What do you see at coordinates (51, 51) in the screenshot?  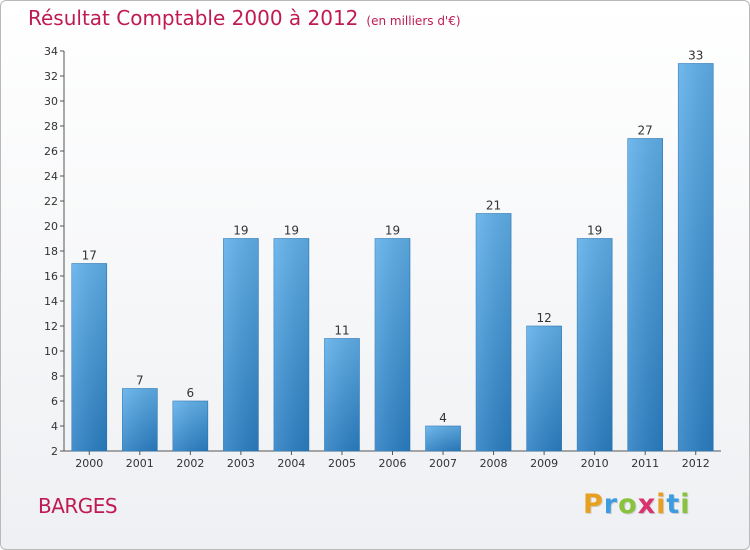 I see `y-tick-label: 34` at bounding box center [51, 51].